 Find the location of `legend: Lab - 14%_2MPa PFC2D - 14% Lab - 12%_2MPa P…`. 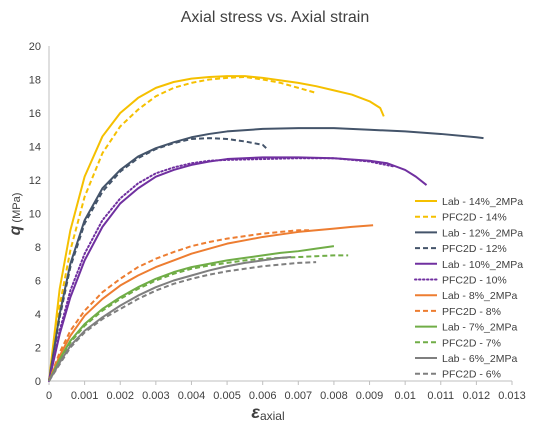

legend: Lab - 14%_2MPa PFC2D - 14% Lab - 12%_2MPa P… is located at coordinates (468, 288).